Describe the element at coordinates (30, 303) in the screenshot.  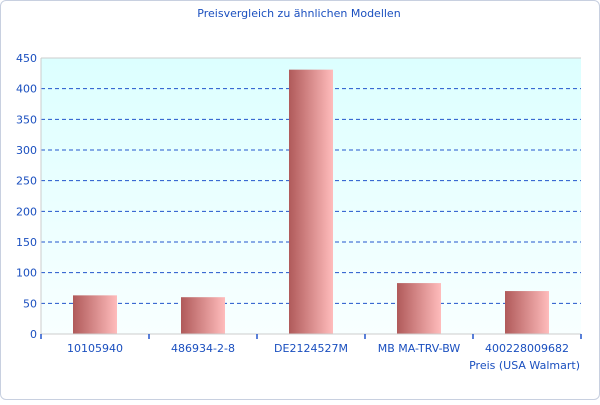
I see `y-tick-label: 50` at that location.